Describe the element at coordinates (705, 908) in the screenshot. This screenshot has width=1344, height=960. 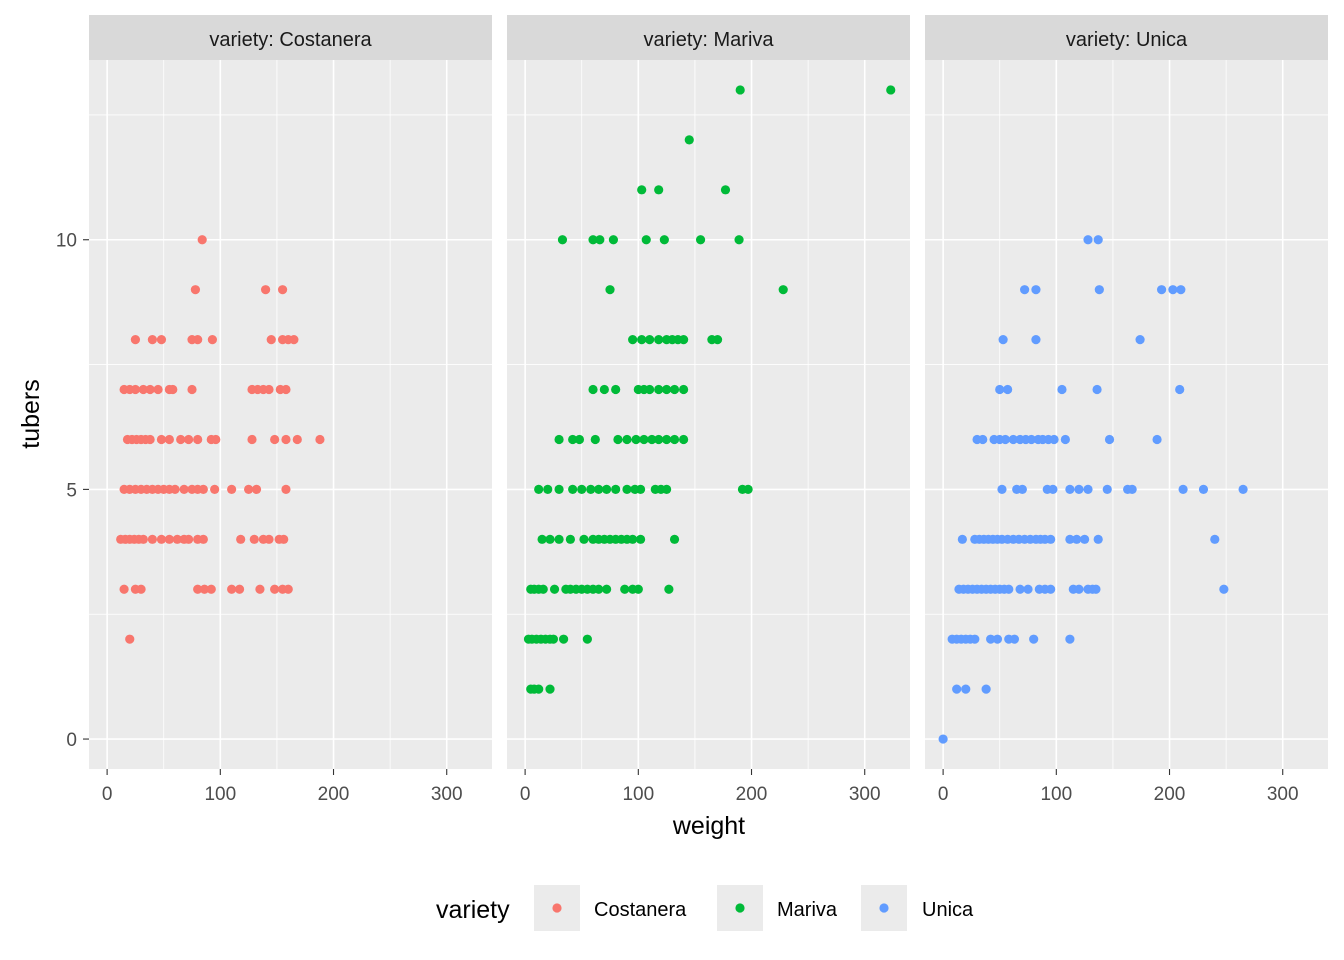
I see `legend: variety Costanera Mariva Unica` at that location.